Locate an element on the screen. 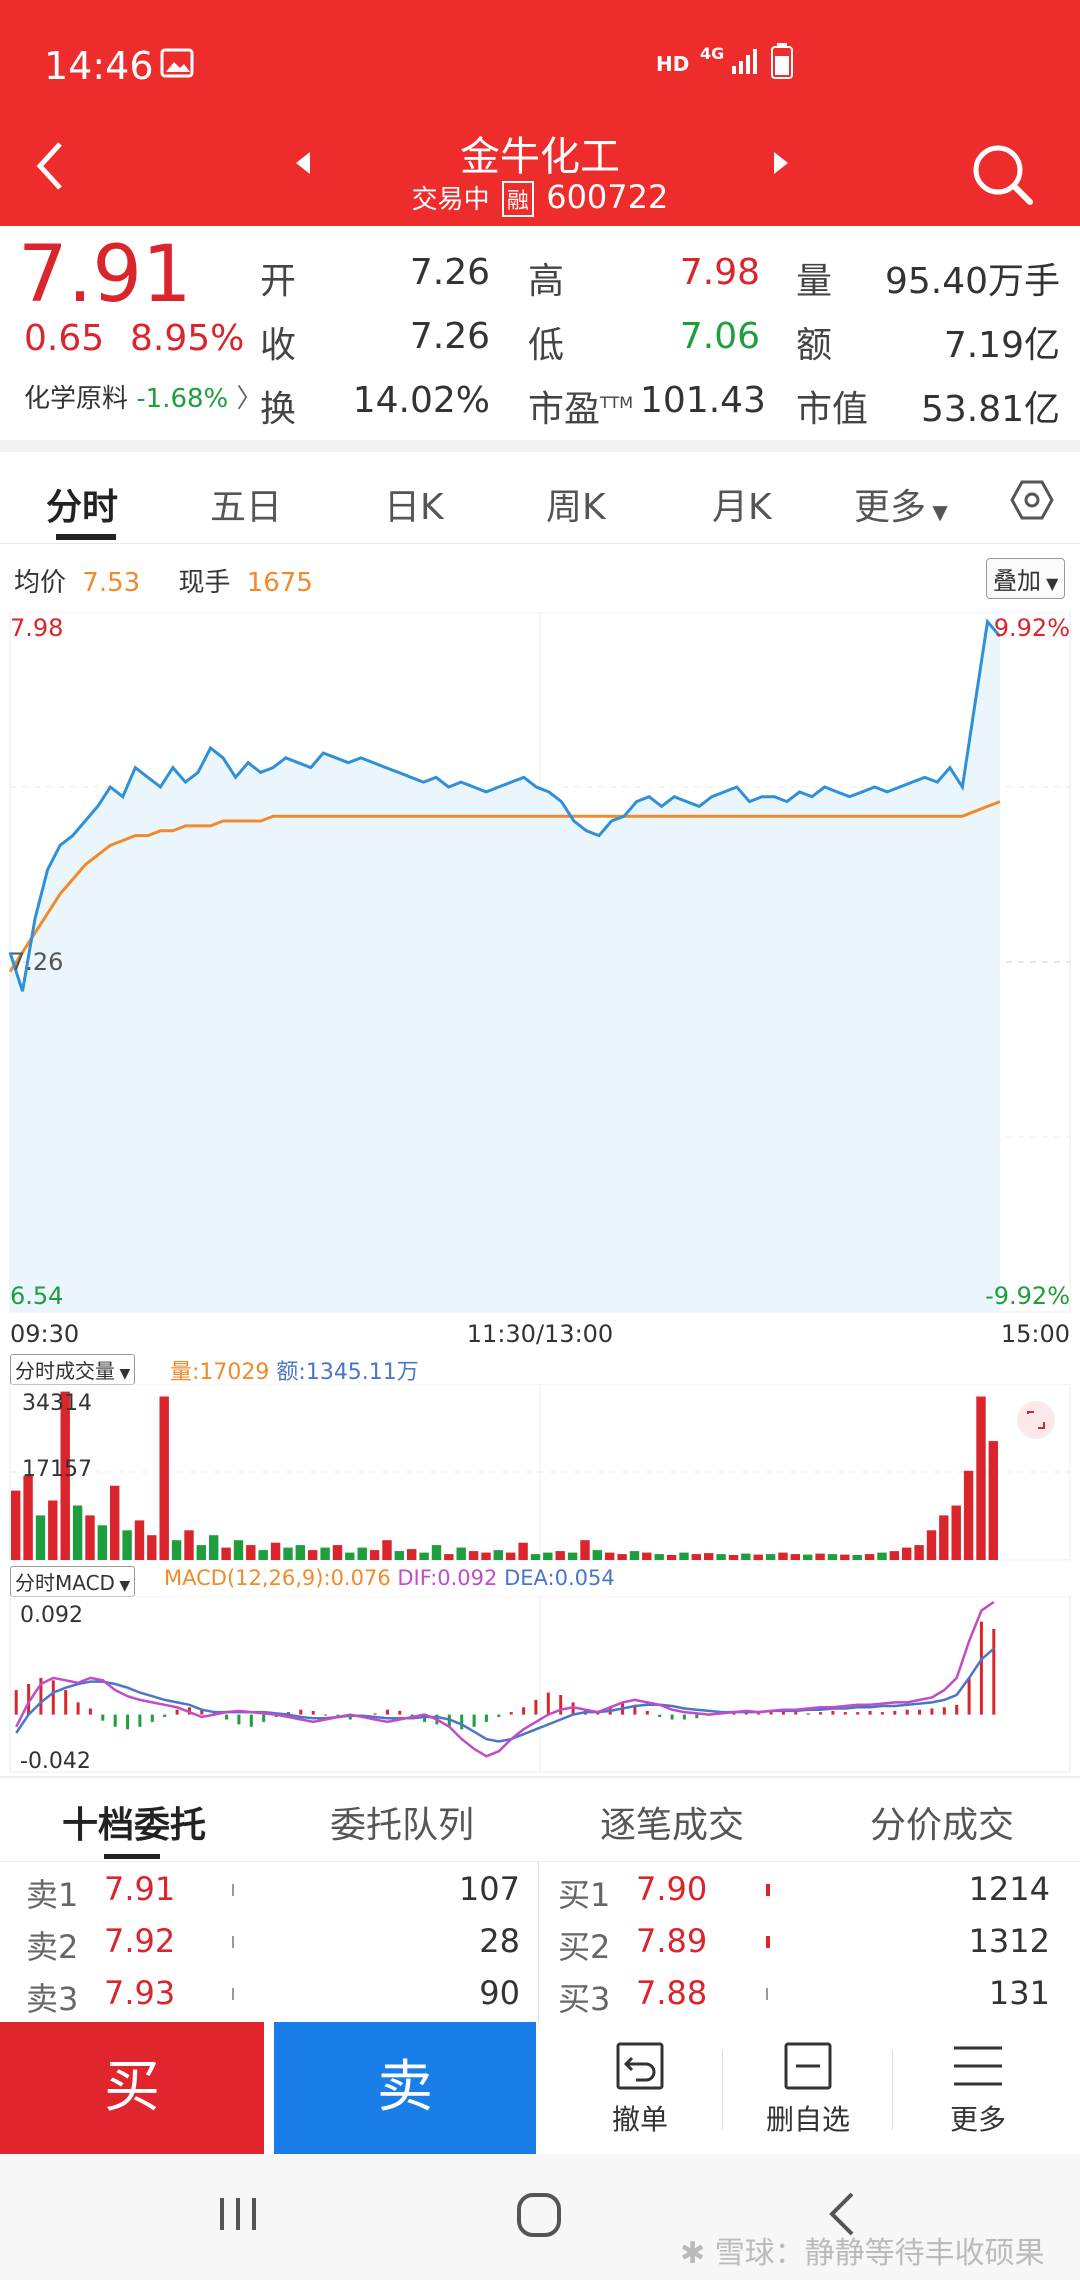 This screenshot has width=1080, height=2280. volume-indicator-select: 分时成交量 ▼ is located at coordinates (73, 1369).